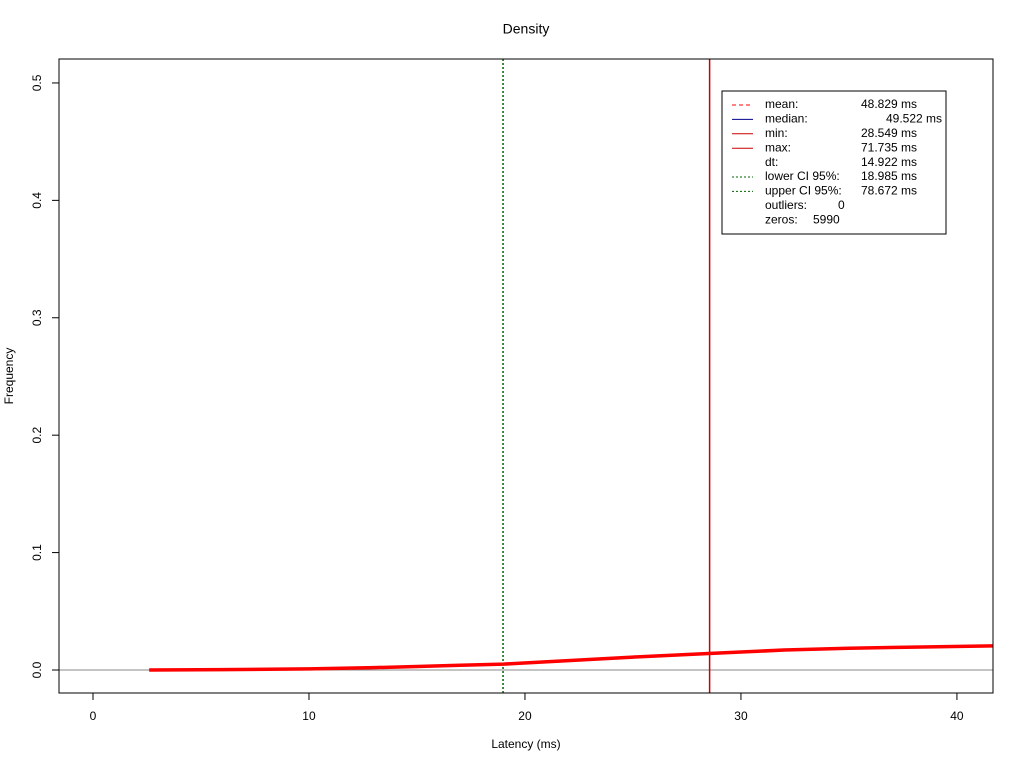 This screenshot has width=1024, height=768. Describe the element at coordinates (37, 669) in the screenshot. I see `y-tick-label: 0.0` at that location.